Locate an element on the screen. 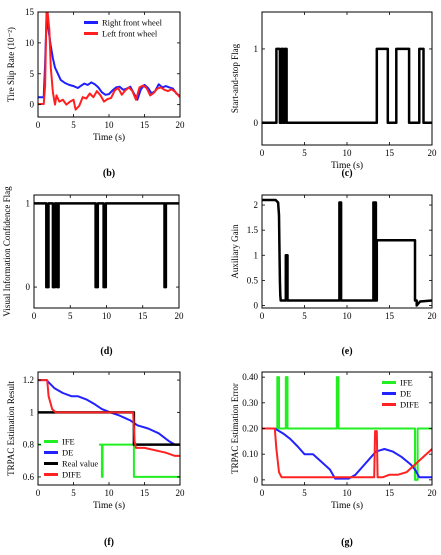 The image size is (441, 555). y-axis-label: Auxiliary Gain is located at coordinates (235, 251).